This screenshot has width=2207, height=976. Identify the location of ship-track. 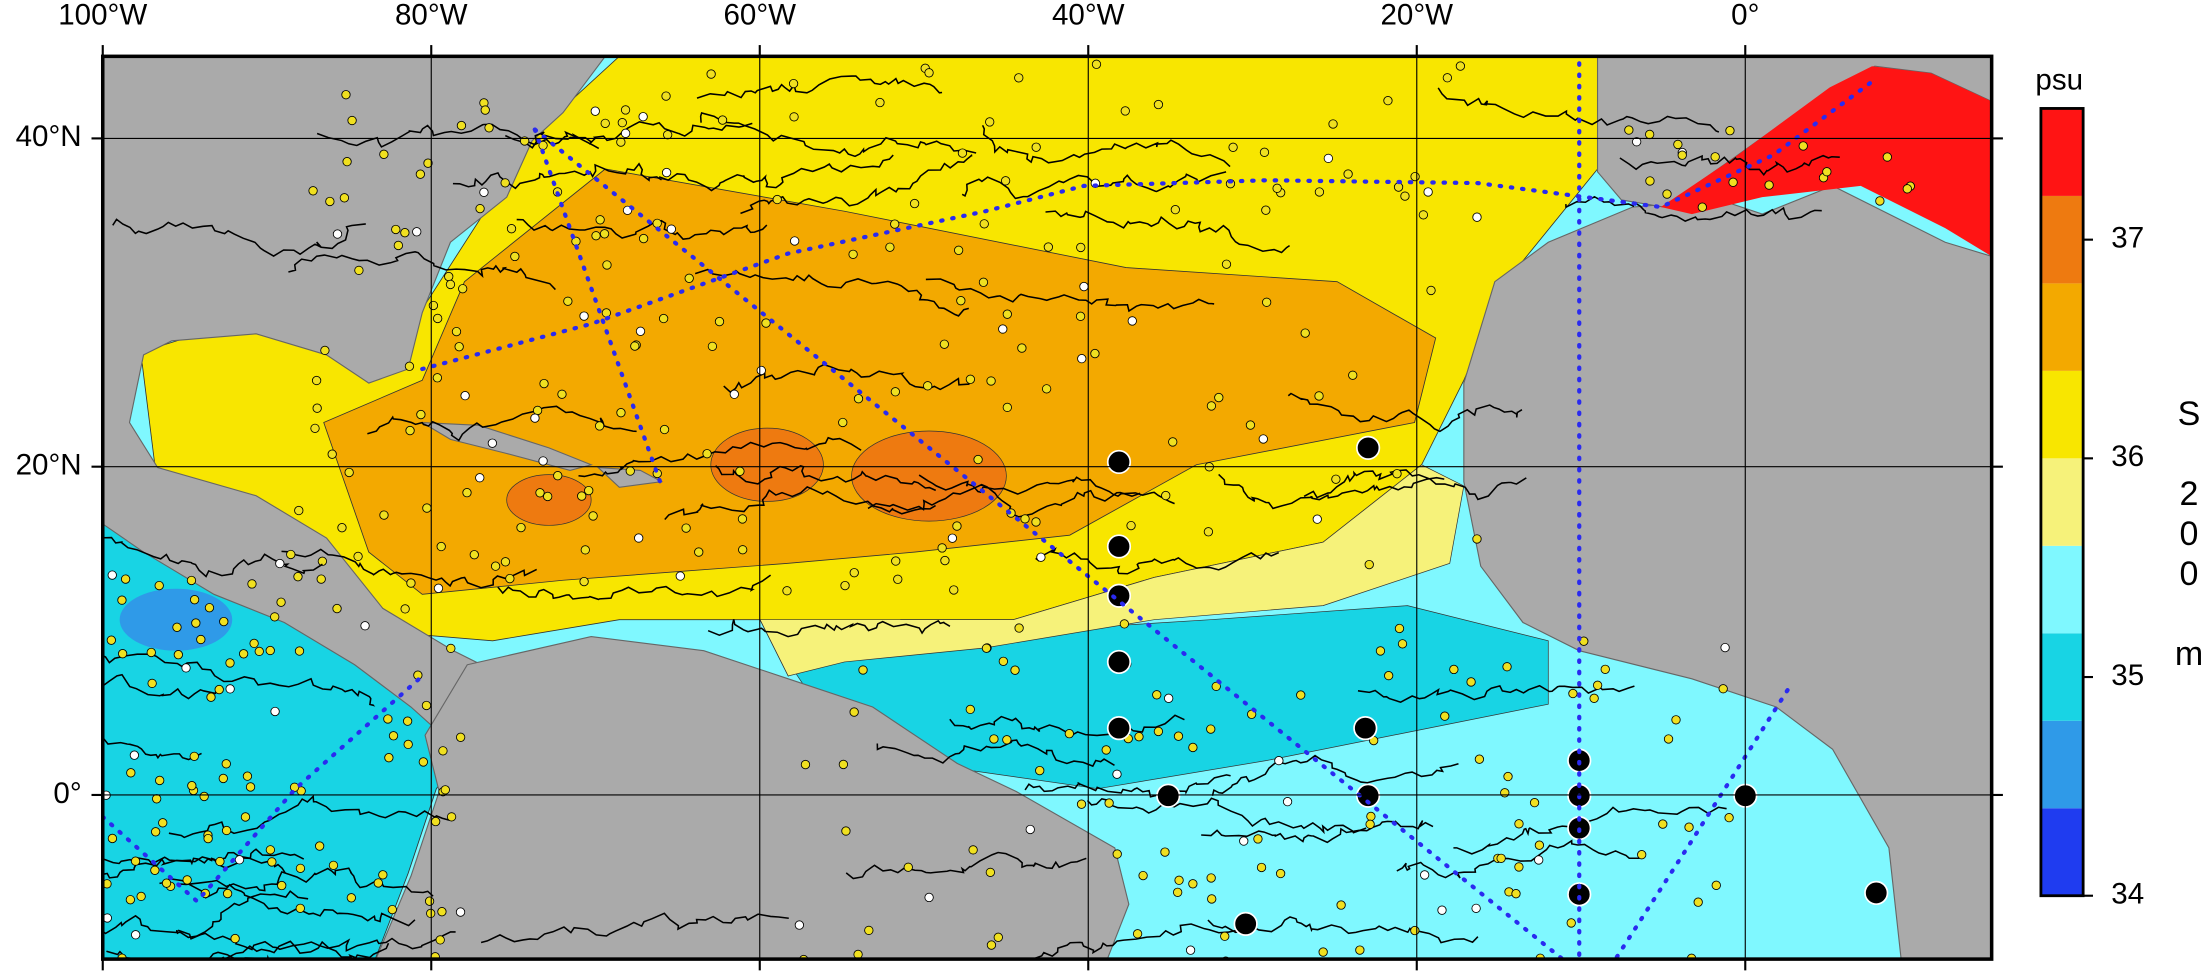
(1701, 823).